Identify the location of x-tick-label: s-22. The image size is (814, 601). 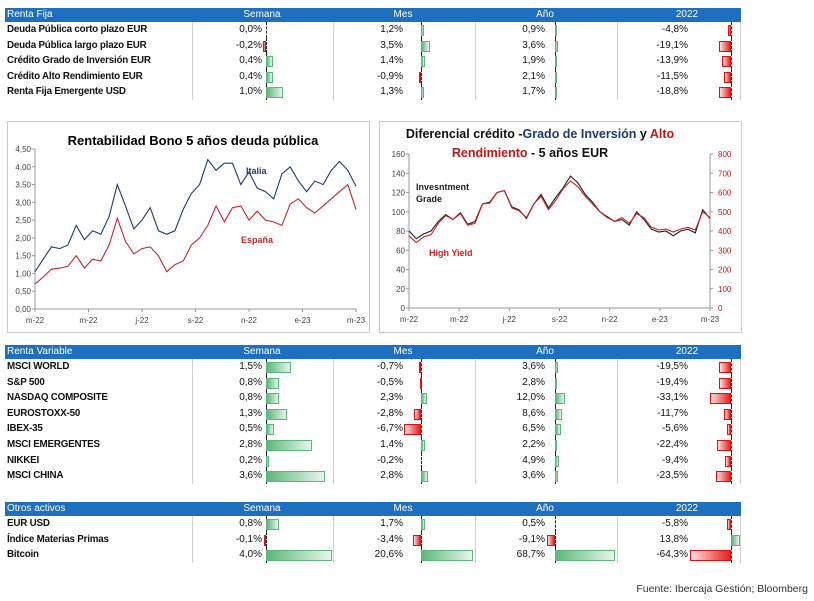
(196, 320).